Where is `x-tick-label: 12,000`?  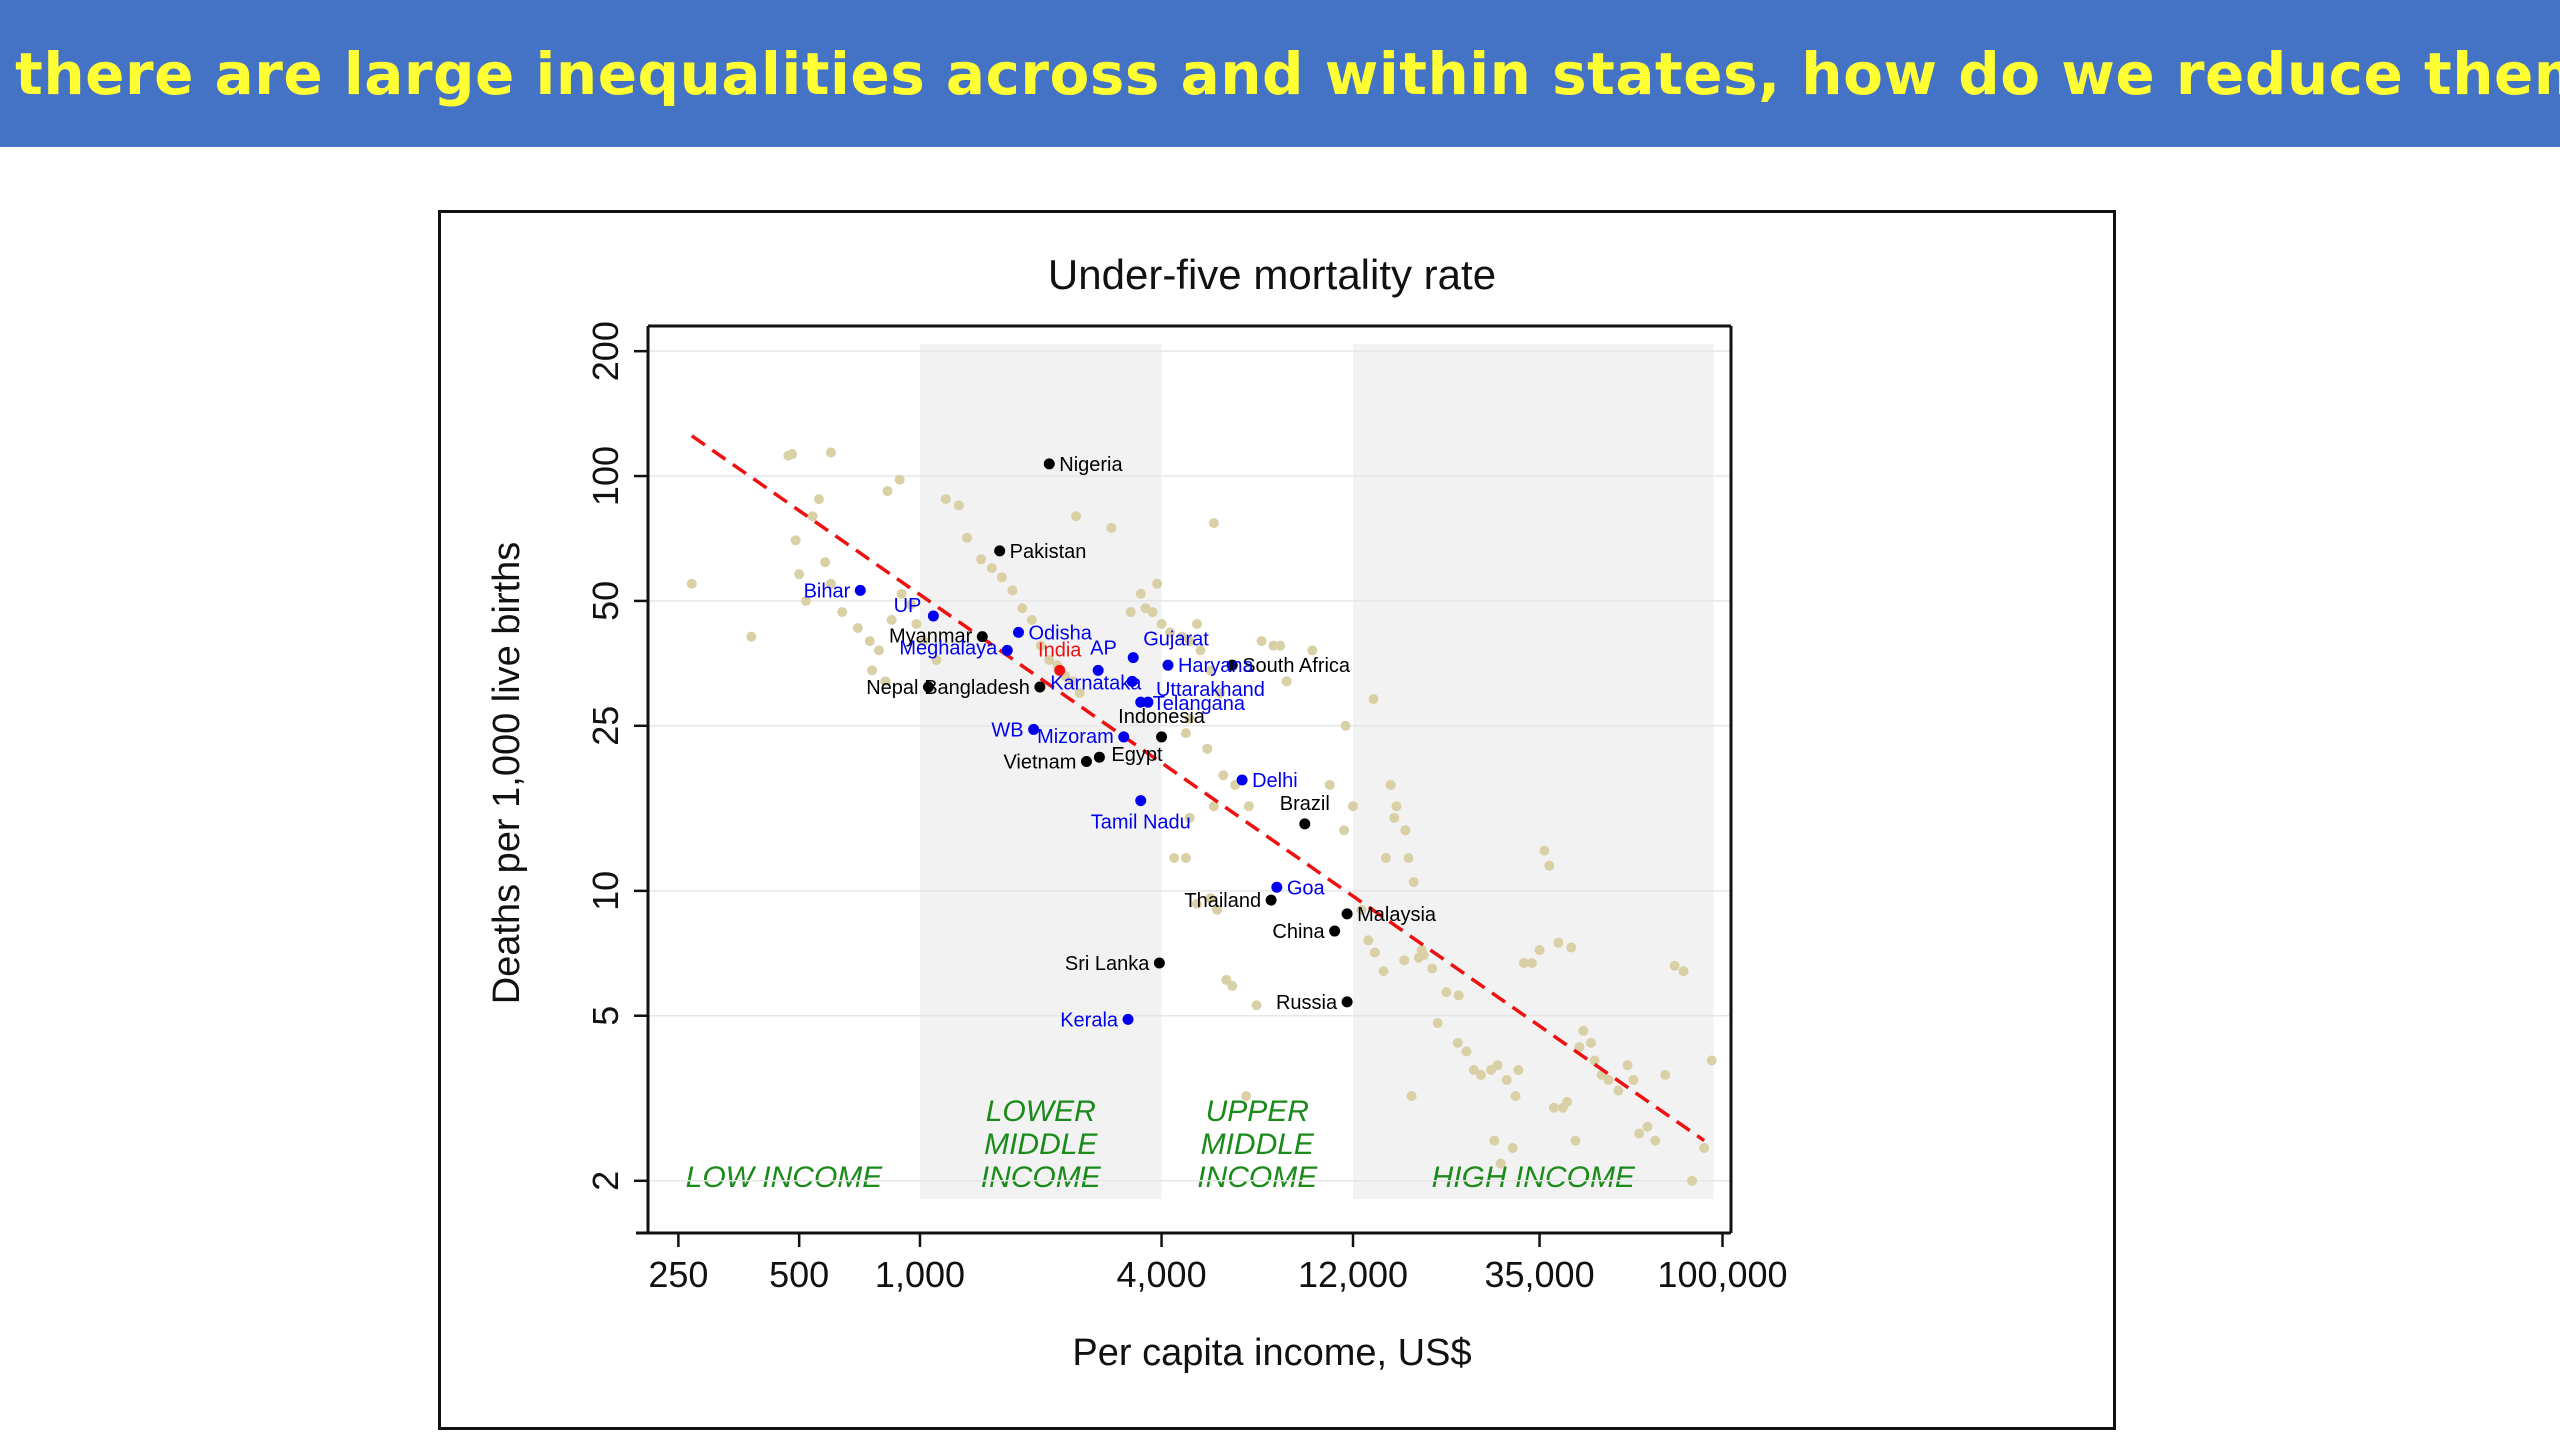 x-tick-label: 12,000 is located at coordinates (1353, 1274).